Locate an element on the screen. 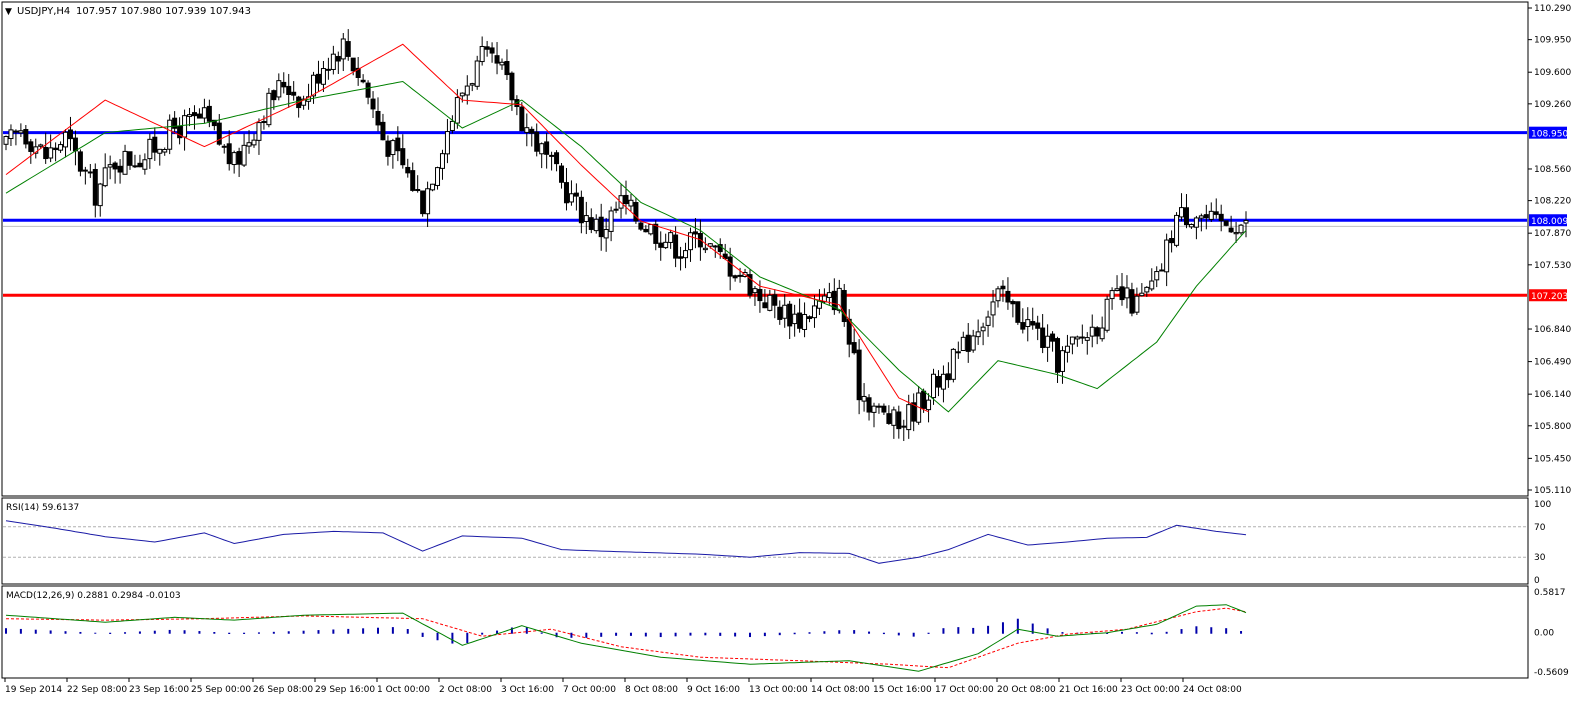 The height and width of the screenshot is (705, 1596). time-tick-label: 26 Sep 08:00 is located at coordinates (283, 690).